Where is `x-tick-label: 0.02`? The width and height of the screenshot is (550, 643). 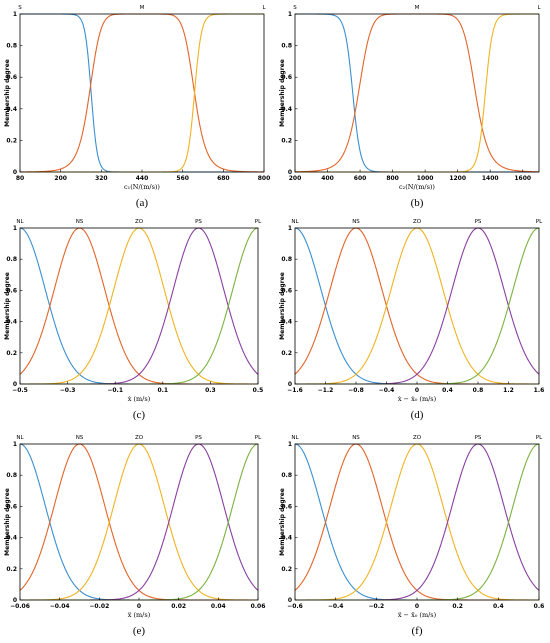 x-tick-label: 0.02 is located at coordinates (178, 606).